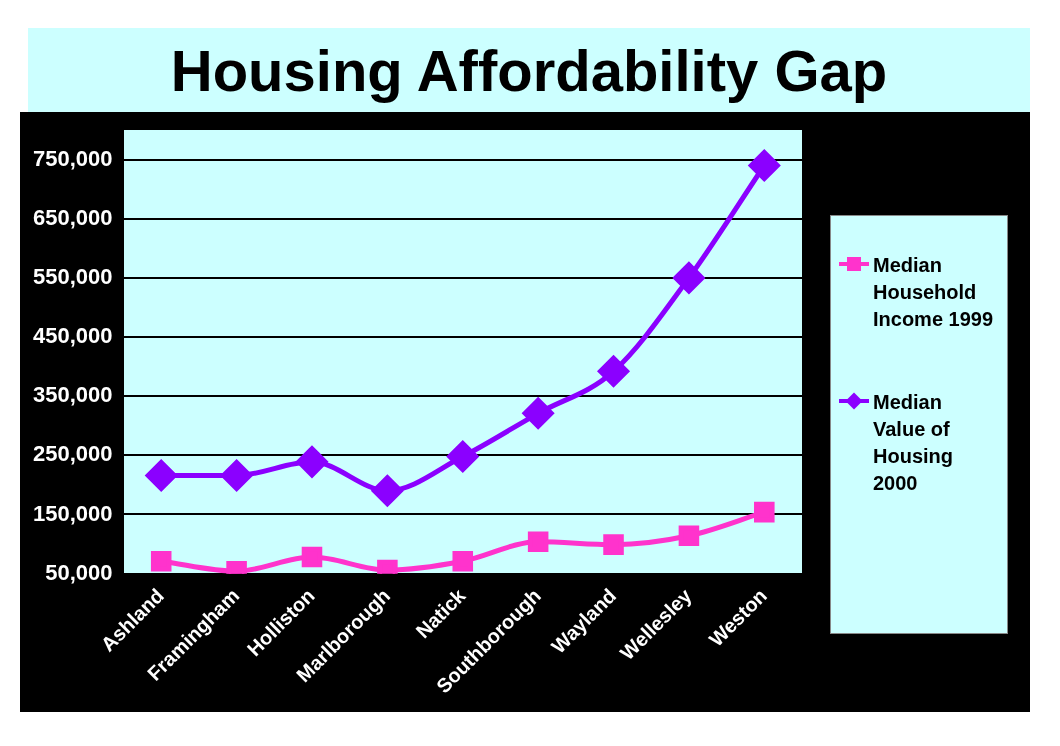 The width and height of the screenshot is (1060, 746). I want to click on legend-label: Median Value of Housing 2000, so click(913, 443).